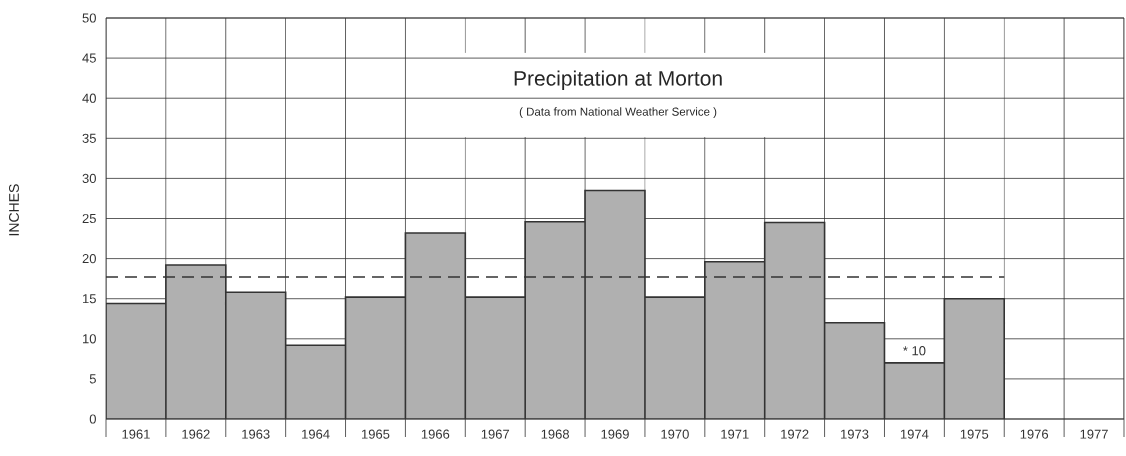 The image size is (1126, 456). Describe the element at coordinates (495, 434) in the screenshot. I see `x-tick-label: 1967` at that location.